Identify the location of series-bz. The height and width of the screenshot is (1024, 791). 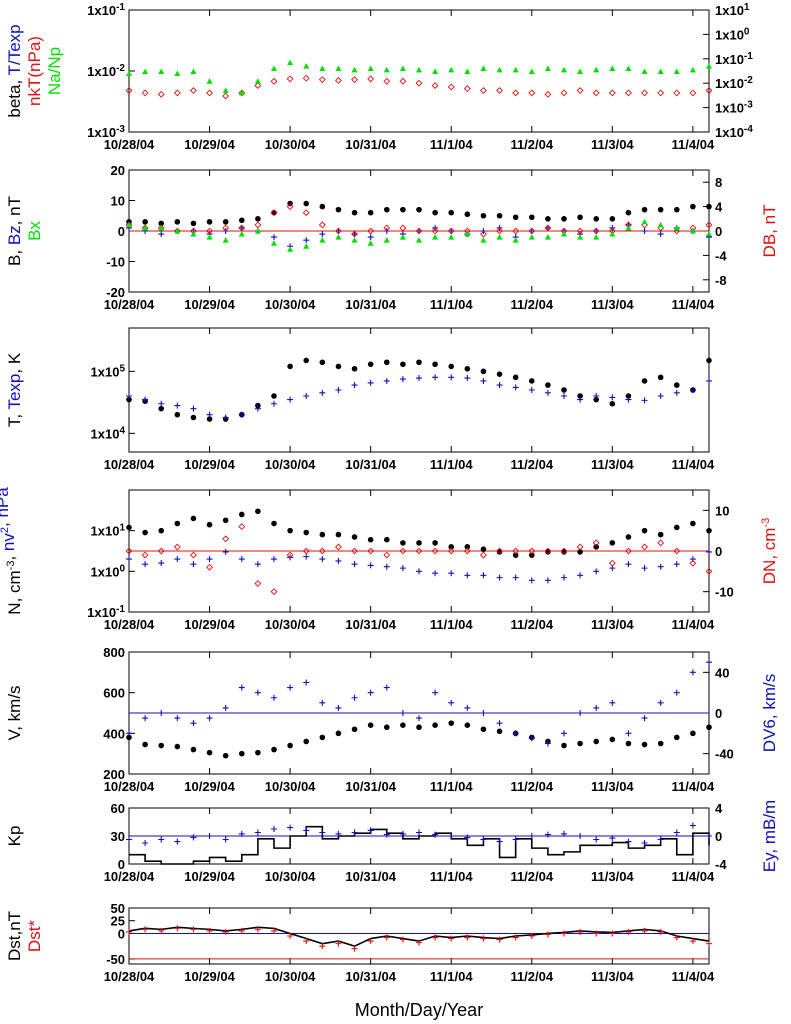
(419, 235).